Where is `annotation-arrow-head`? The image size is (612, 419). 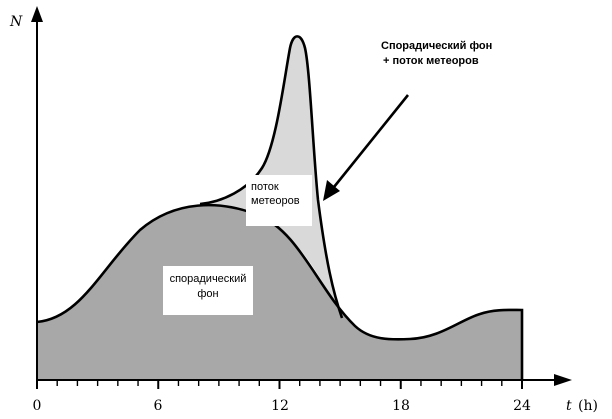 annotation-arrow-head is located at coordinates (331, 190).